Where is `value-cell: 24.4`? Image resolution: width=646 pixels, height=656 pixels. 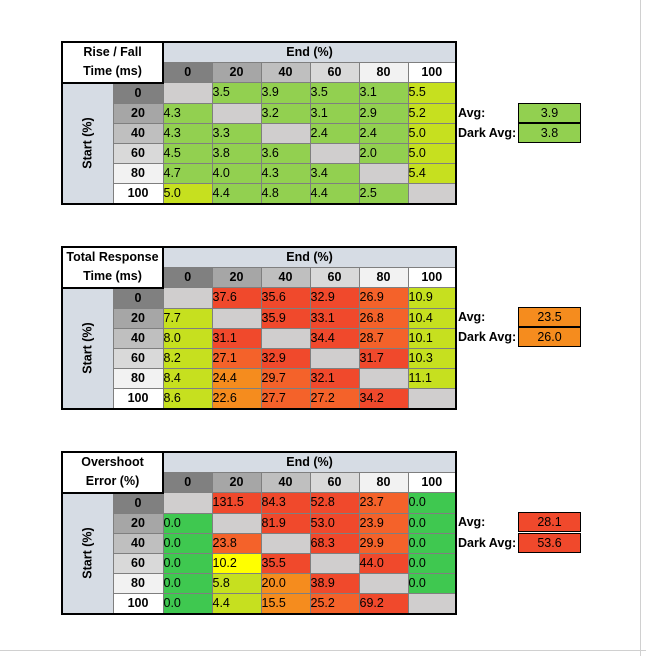
value-cell: 24.4 is located at coordinates (236, 378).